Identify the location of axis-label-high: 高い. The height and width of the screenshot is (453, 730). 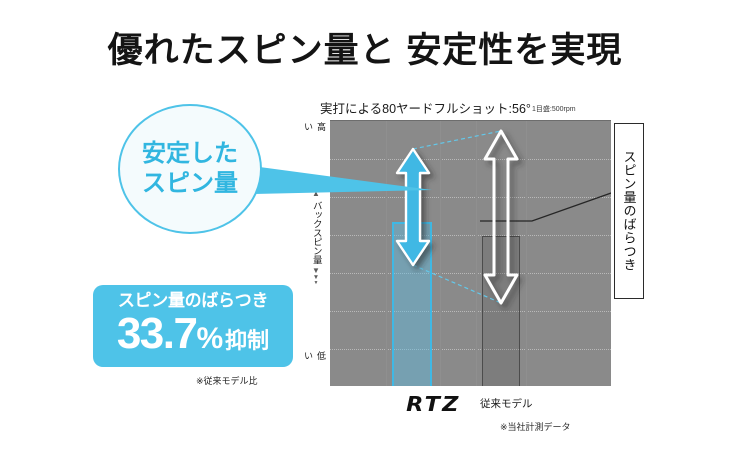
(314, 126).